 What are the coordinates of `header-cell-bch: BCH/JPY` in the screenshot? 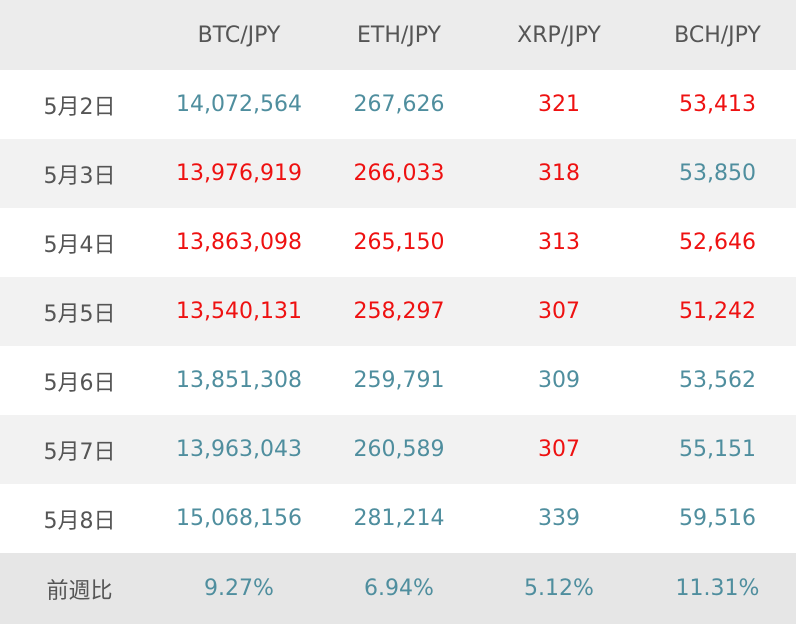 It's located at (717, 35).